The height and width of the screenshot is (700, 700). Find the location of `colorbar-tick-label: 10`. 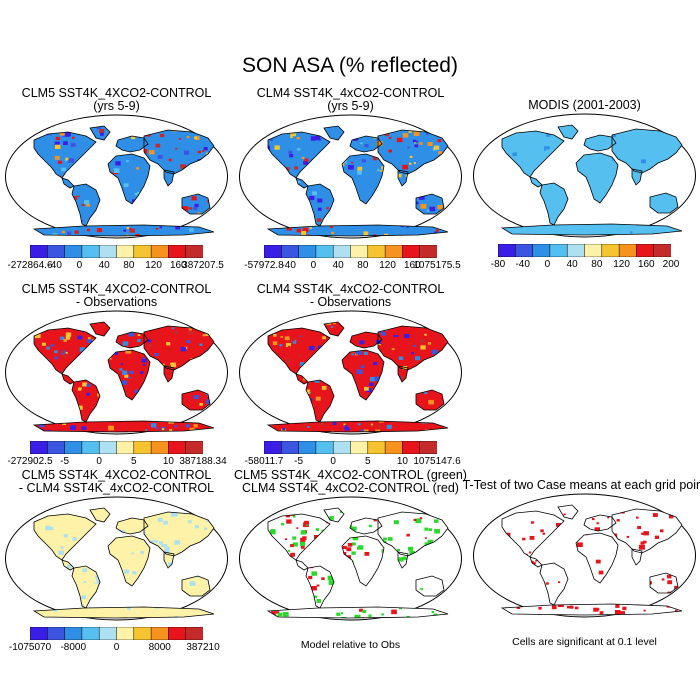

colorbar-tick-label: 10 is located at coordinates (168, 461).